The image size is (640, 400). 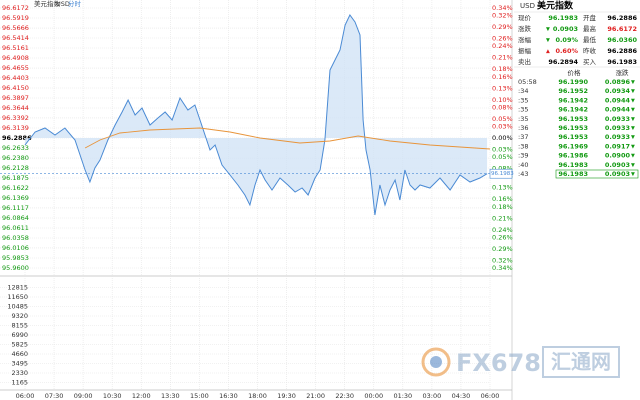 What do you see at coordinates (523, 128) in the screenshot?
I see `trade-time: :36` at bounding box center [523, 128].